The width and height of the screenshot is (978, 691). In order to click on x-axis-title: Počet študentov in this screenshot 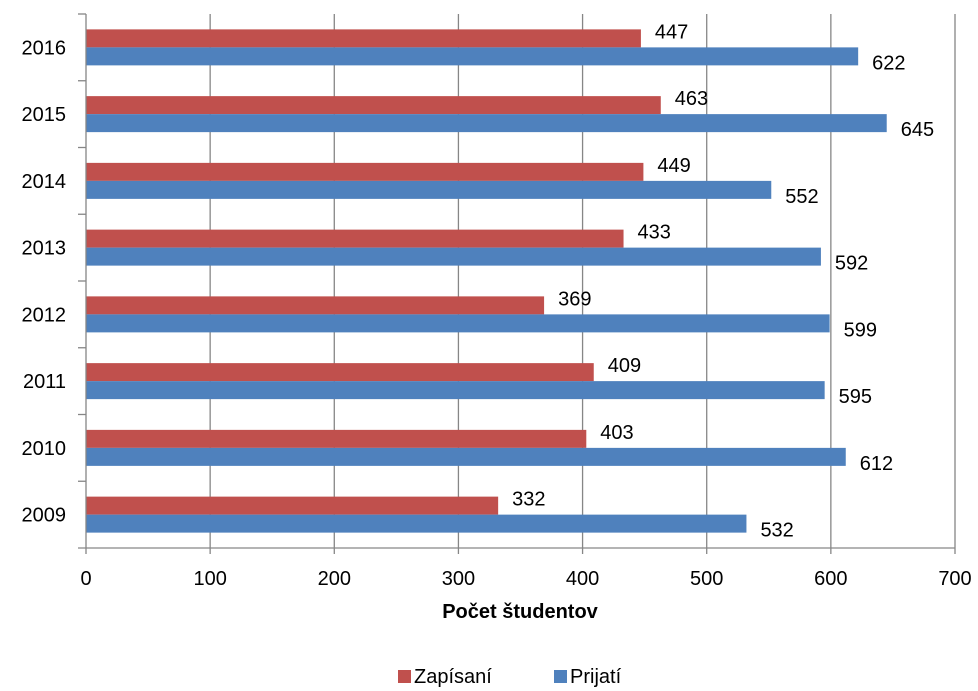, I will do `click(520, 612)`.